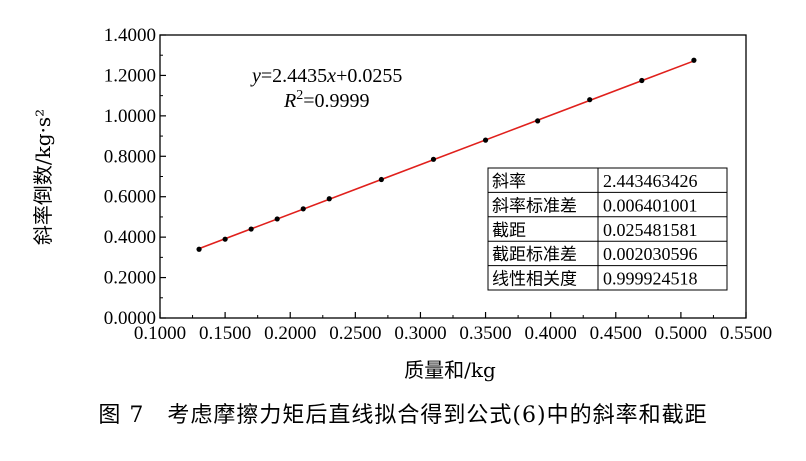 The width and height of the screenshot is (806, 461). What do you see at coordinates (130, 237) in the screenshot?
I see `y-tick-label: 0.4000` at bounding box center [130, 237].